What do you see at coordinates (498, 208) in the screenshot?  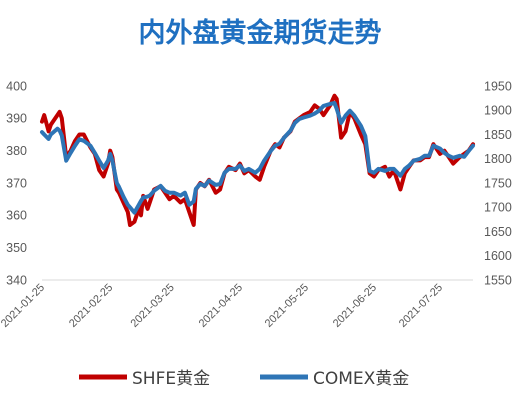 I see `right-axis-tick-label: 1700` at bounding box center [498, 208].